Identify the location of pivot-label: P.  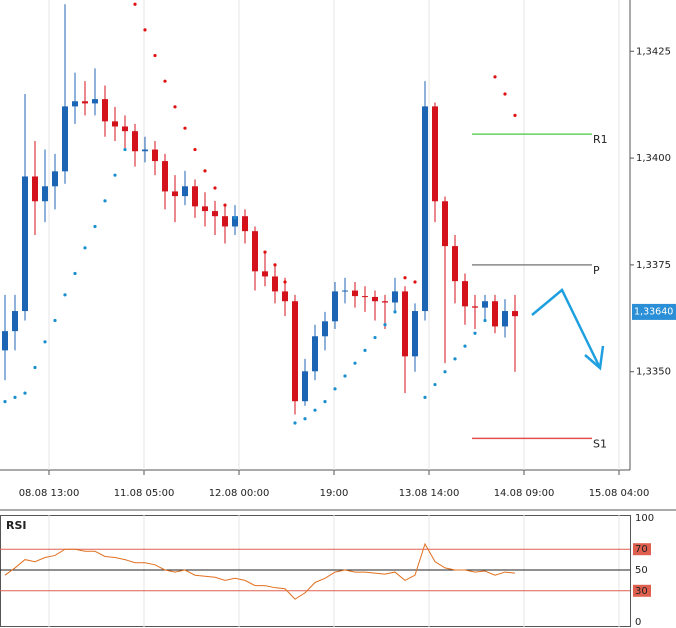
(596, 270).